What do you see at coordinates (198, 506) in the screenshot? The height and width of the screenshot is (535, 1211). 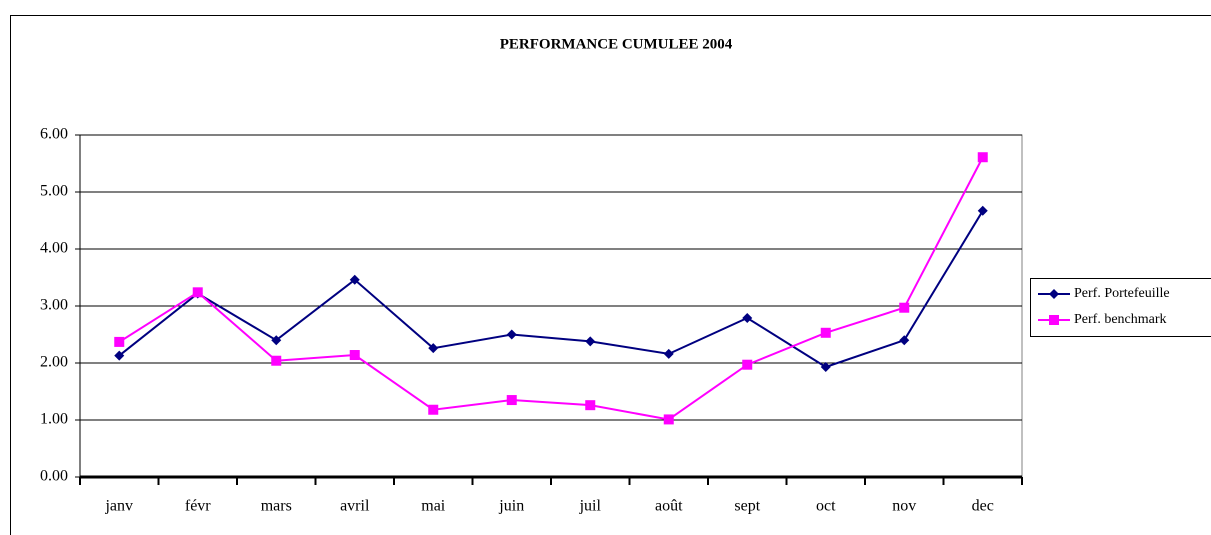 I see `x-tick-label: févr` at bounding box center [198, 506].